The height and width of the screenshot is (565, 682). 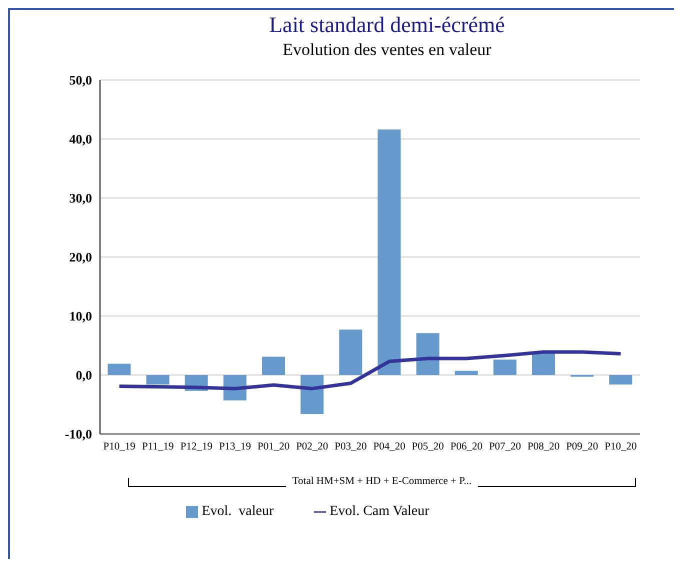 What do you see at coordinates (466, 446) in the screenshot?
I see `x-tick-label: P06_20` at bounding box center [466, 446].